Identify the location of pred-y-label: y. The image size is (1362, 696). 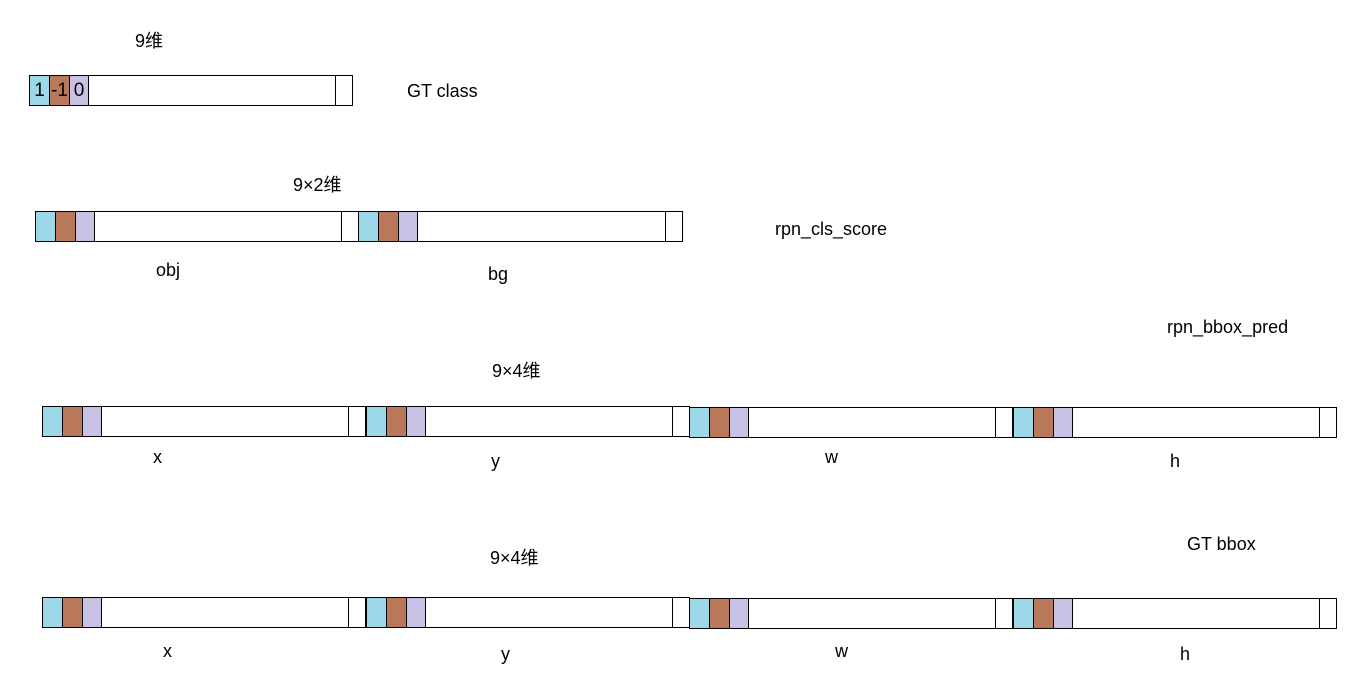
(495, 461).